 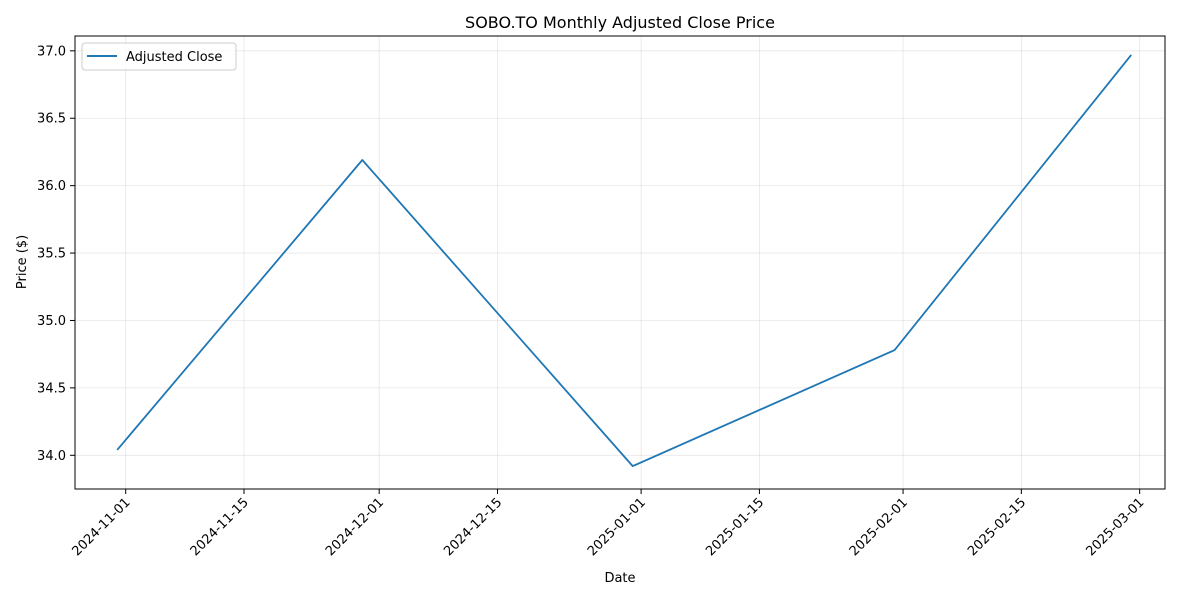 What do you see at coordinates (51, 51) in the screenshot?
I see `y-tick-label: 37.0` at bounding box center [51, 51].